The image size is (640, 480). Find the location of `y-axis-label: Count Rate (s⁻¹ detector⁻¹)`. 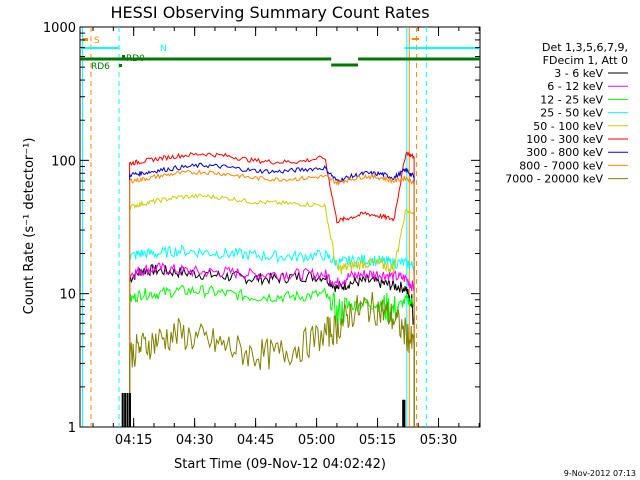

y-axis-label: Count Rate (s⁻¹ detector⁻¹) is located at coordinates (29, 226).